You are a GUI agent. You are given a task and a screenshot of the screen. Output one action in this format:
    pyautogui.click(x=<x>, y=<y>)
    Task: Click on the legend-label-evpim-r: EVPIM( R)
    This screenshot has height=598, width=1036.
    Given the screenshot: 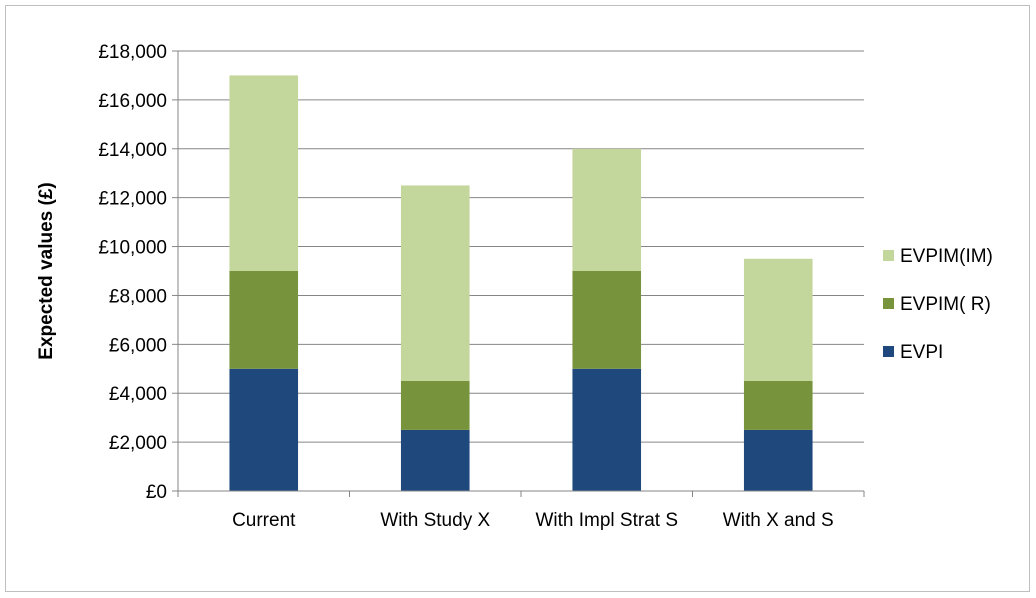 What is the action you would take?
    pyautogui.click(x=945, y=304)
    